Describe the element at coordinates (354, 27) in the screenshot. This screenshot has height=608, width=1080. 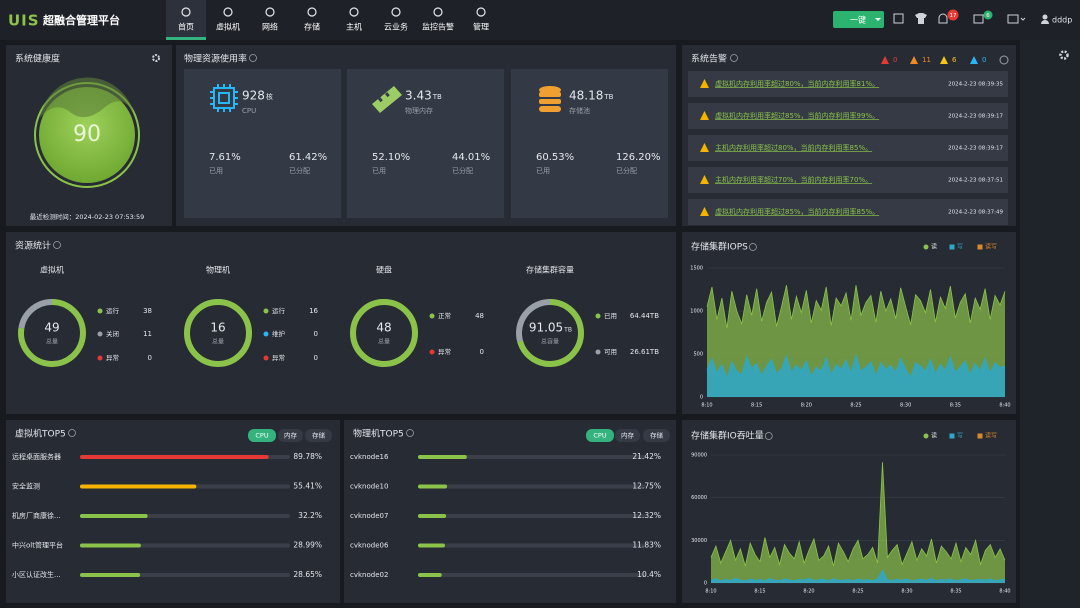
I see `nav-item: 主机` at that location.